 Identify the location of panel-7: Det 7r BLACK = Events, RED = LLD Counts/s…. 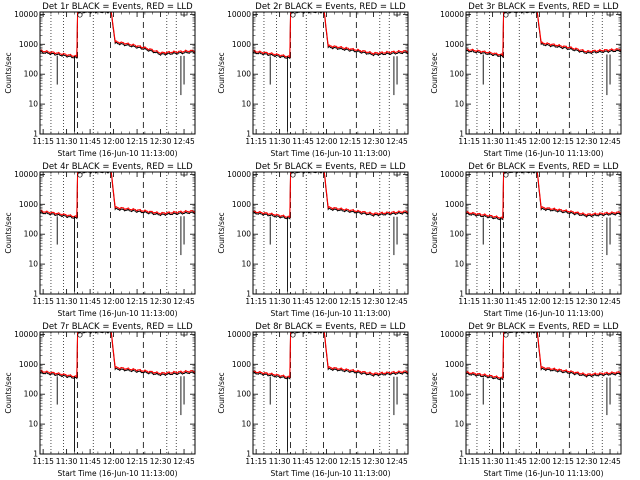
(100, 400).